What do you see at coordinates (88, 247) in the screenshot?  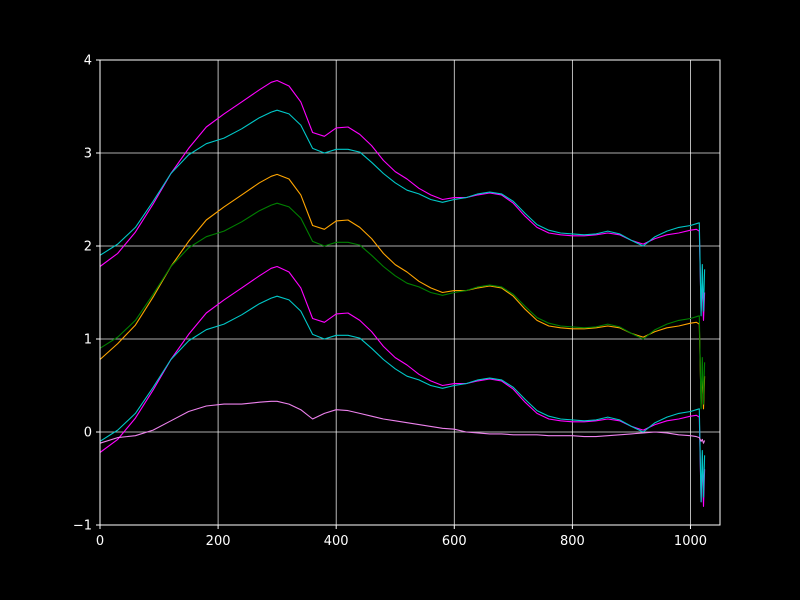 I see `y-tick-label: 2` at bounding box center [88, 247].